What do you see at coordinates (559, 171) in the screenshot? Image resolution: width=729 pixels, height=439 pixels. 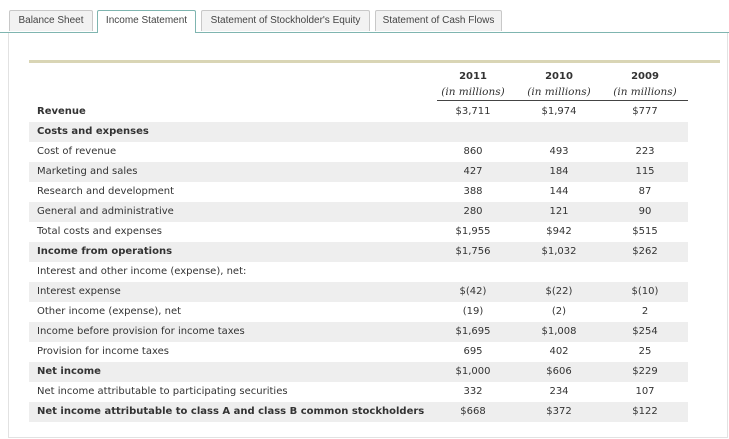 I see `cell-value: 184` at bounding box center [559, 171].